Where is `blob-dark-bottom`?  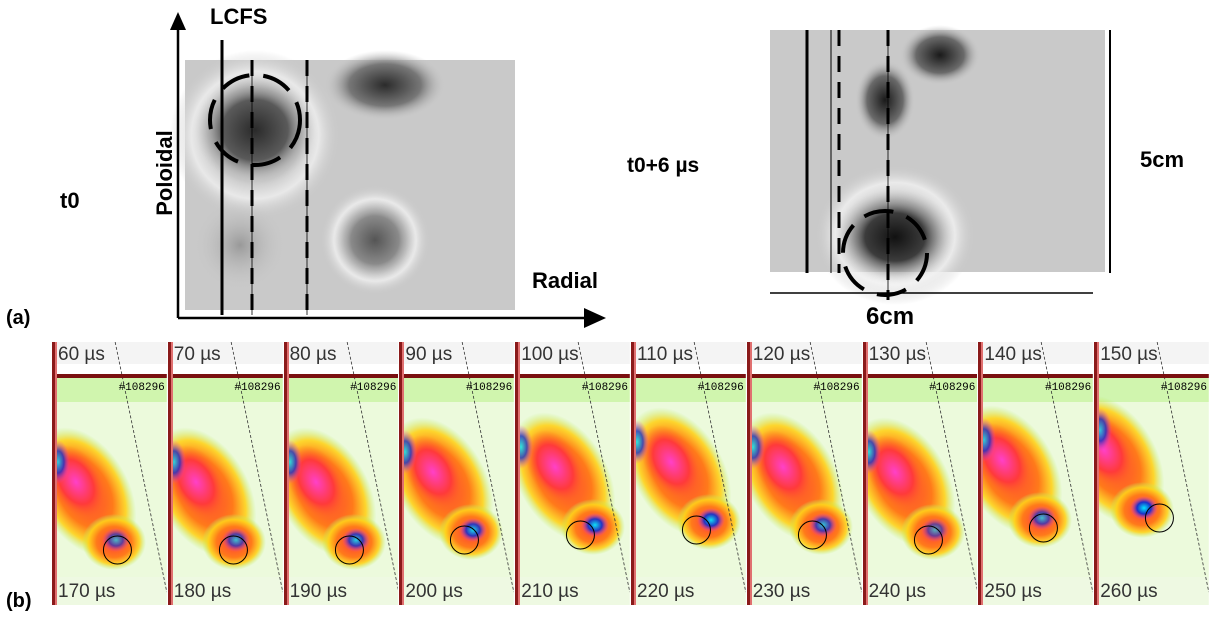
blob-dark-bottom is located at coordinates (895, 237).